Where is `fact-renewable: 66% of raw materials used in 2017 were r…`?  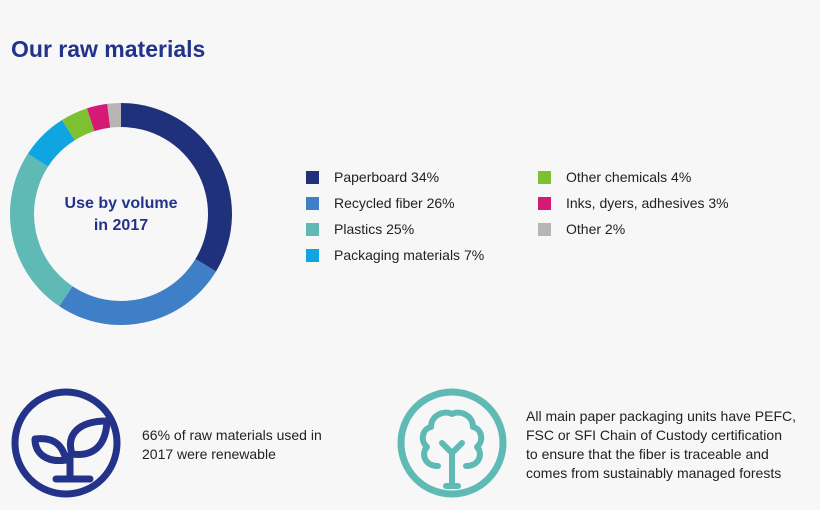 fact-renewable: 66% of raw materials used in 2017 were r… is located at coordinates (232, 445).